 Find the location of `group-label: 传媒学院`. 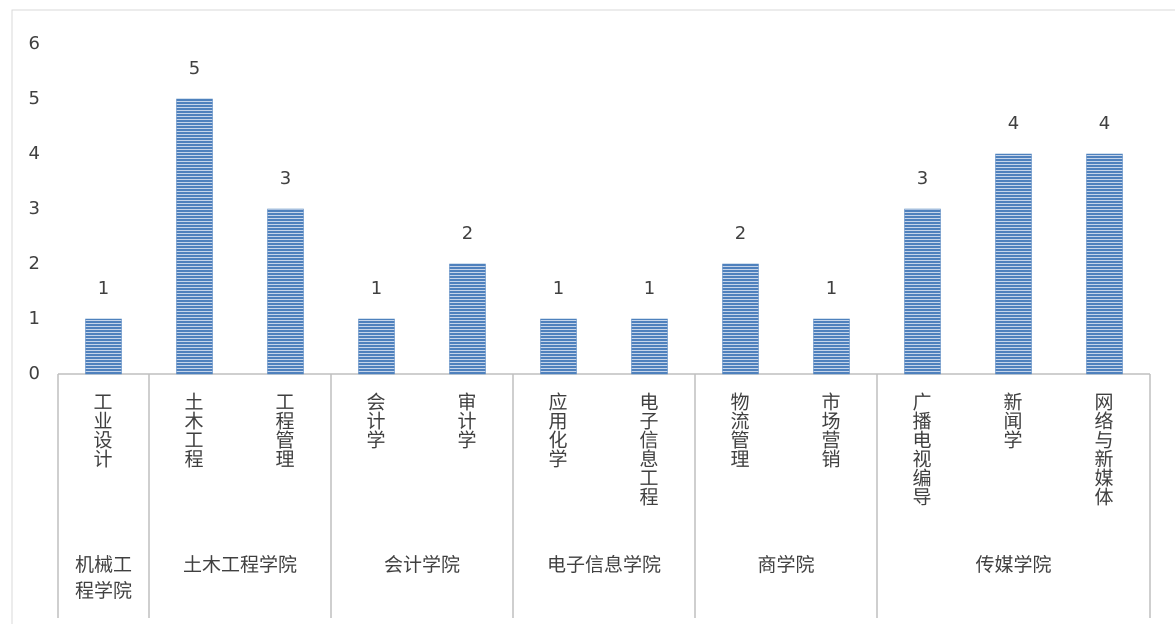

group-label: 传媒学院 is located at coordinates (1013, 565).